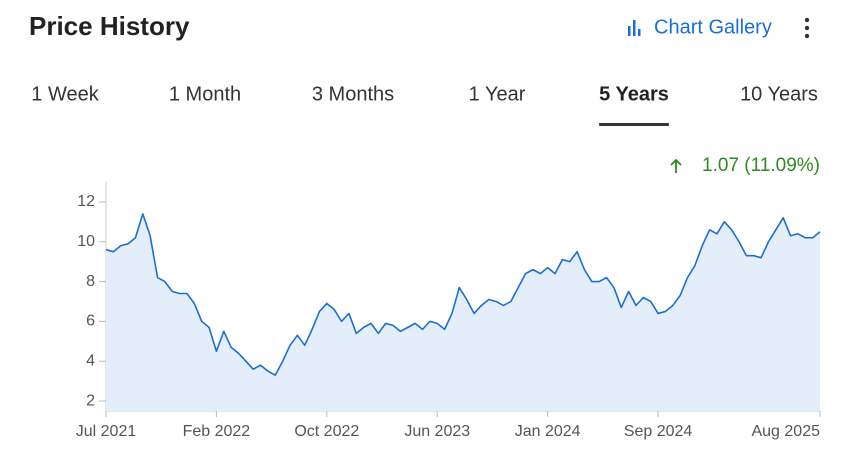 This screenshot has width=841, height=468. What do you see at coordinates (65, 94) in the screenshot?
I see `tab: 1 Week` at bounding box center [65, 94].